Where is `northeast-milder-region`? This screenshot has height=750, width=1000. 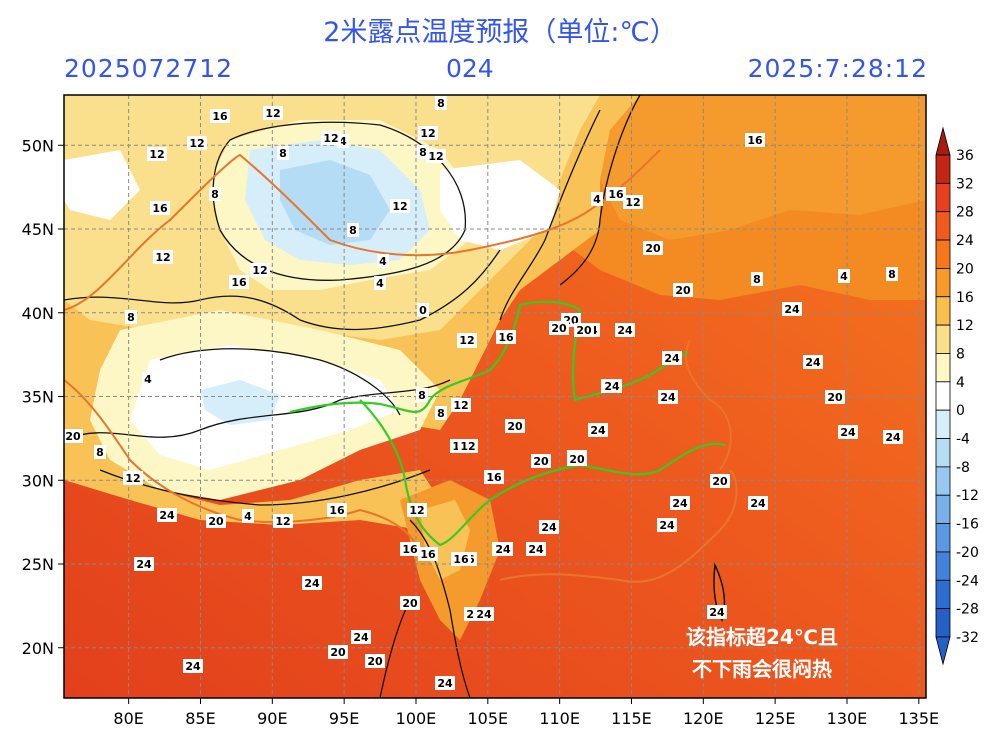
northeast-milder-region is located at coordinates (763, 167).